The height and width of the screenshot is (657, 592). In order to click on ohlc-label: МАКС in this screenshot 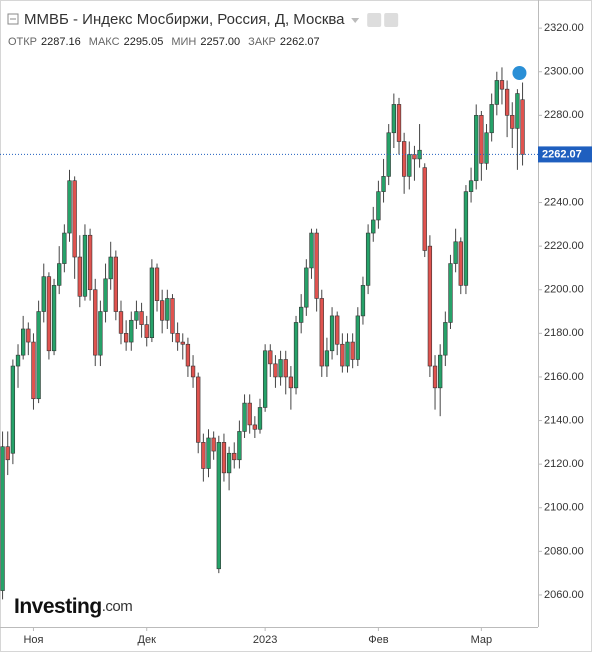, I will do `click(104, 42)`.